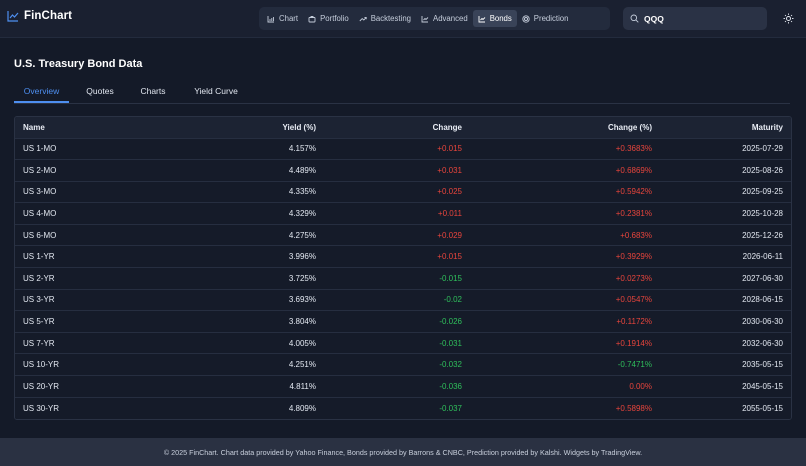 The width and height of the screenshot is (806, 466). Describe the element at coordinates (397, 299) in the screenshot. I see `cell-change: -0.02` at that location.